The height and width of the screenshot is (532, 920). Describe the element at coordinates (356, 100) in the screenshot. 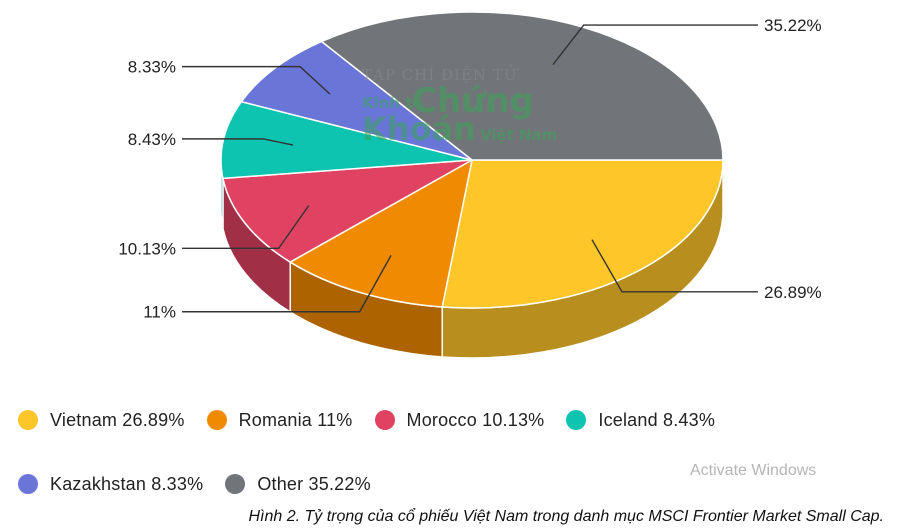

I see `slice-kazakhstan` at that location.